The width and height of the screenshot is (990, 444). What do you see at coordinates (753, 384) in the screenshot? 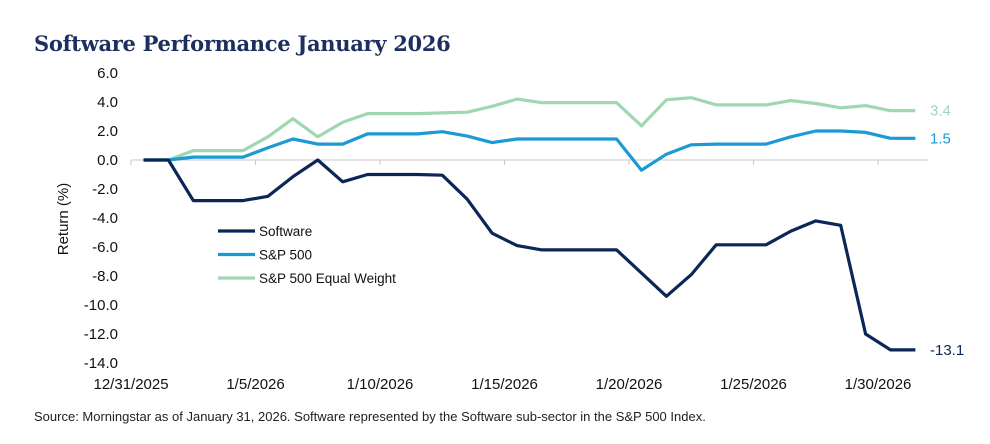
I see `x-tick-label: 1/25/2026` at bounding box center [753, 384].